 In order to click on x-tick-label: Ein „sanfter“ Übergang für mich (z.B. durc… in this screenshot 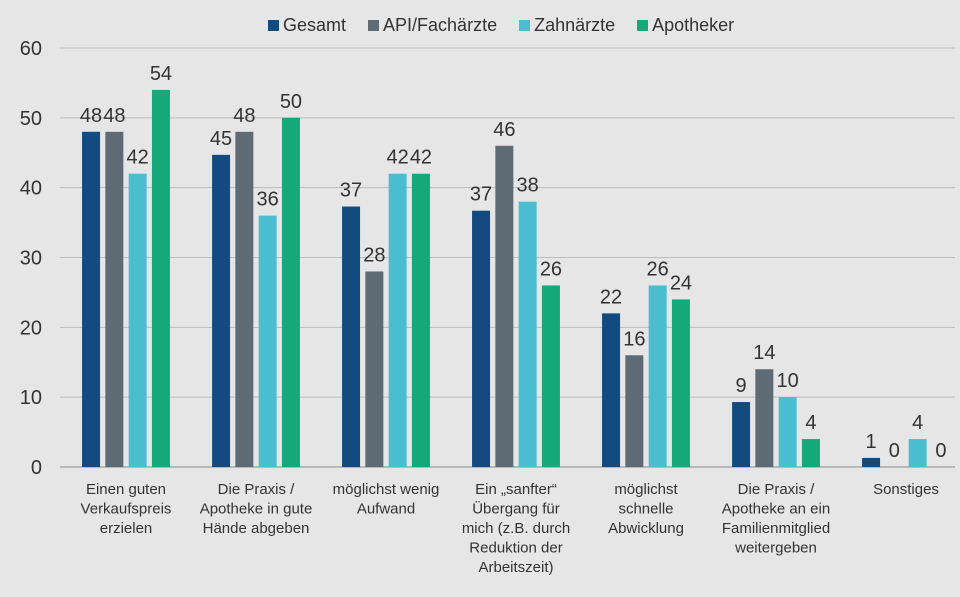, I will do `click(516, 528)`.